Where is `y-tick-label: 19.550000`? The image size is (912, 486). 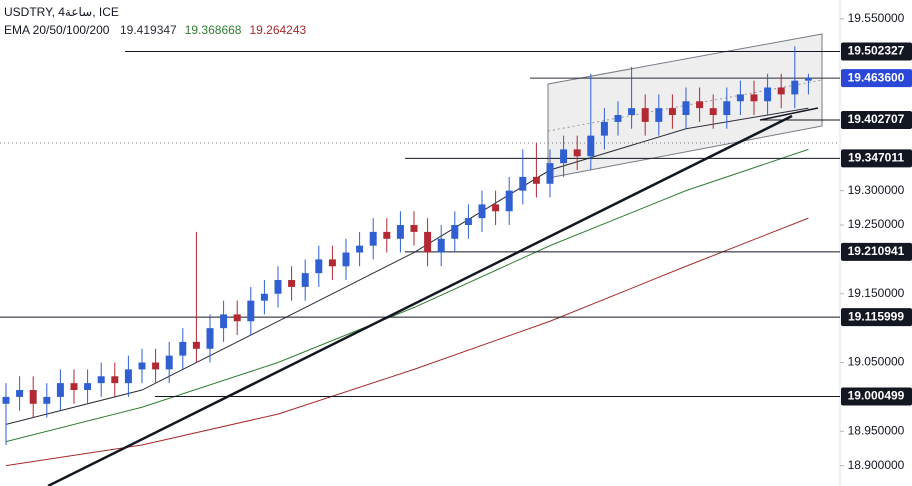 y-tick-label: 19.550000 is located at coordinates (876, 18).